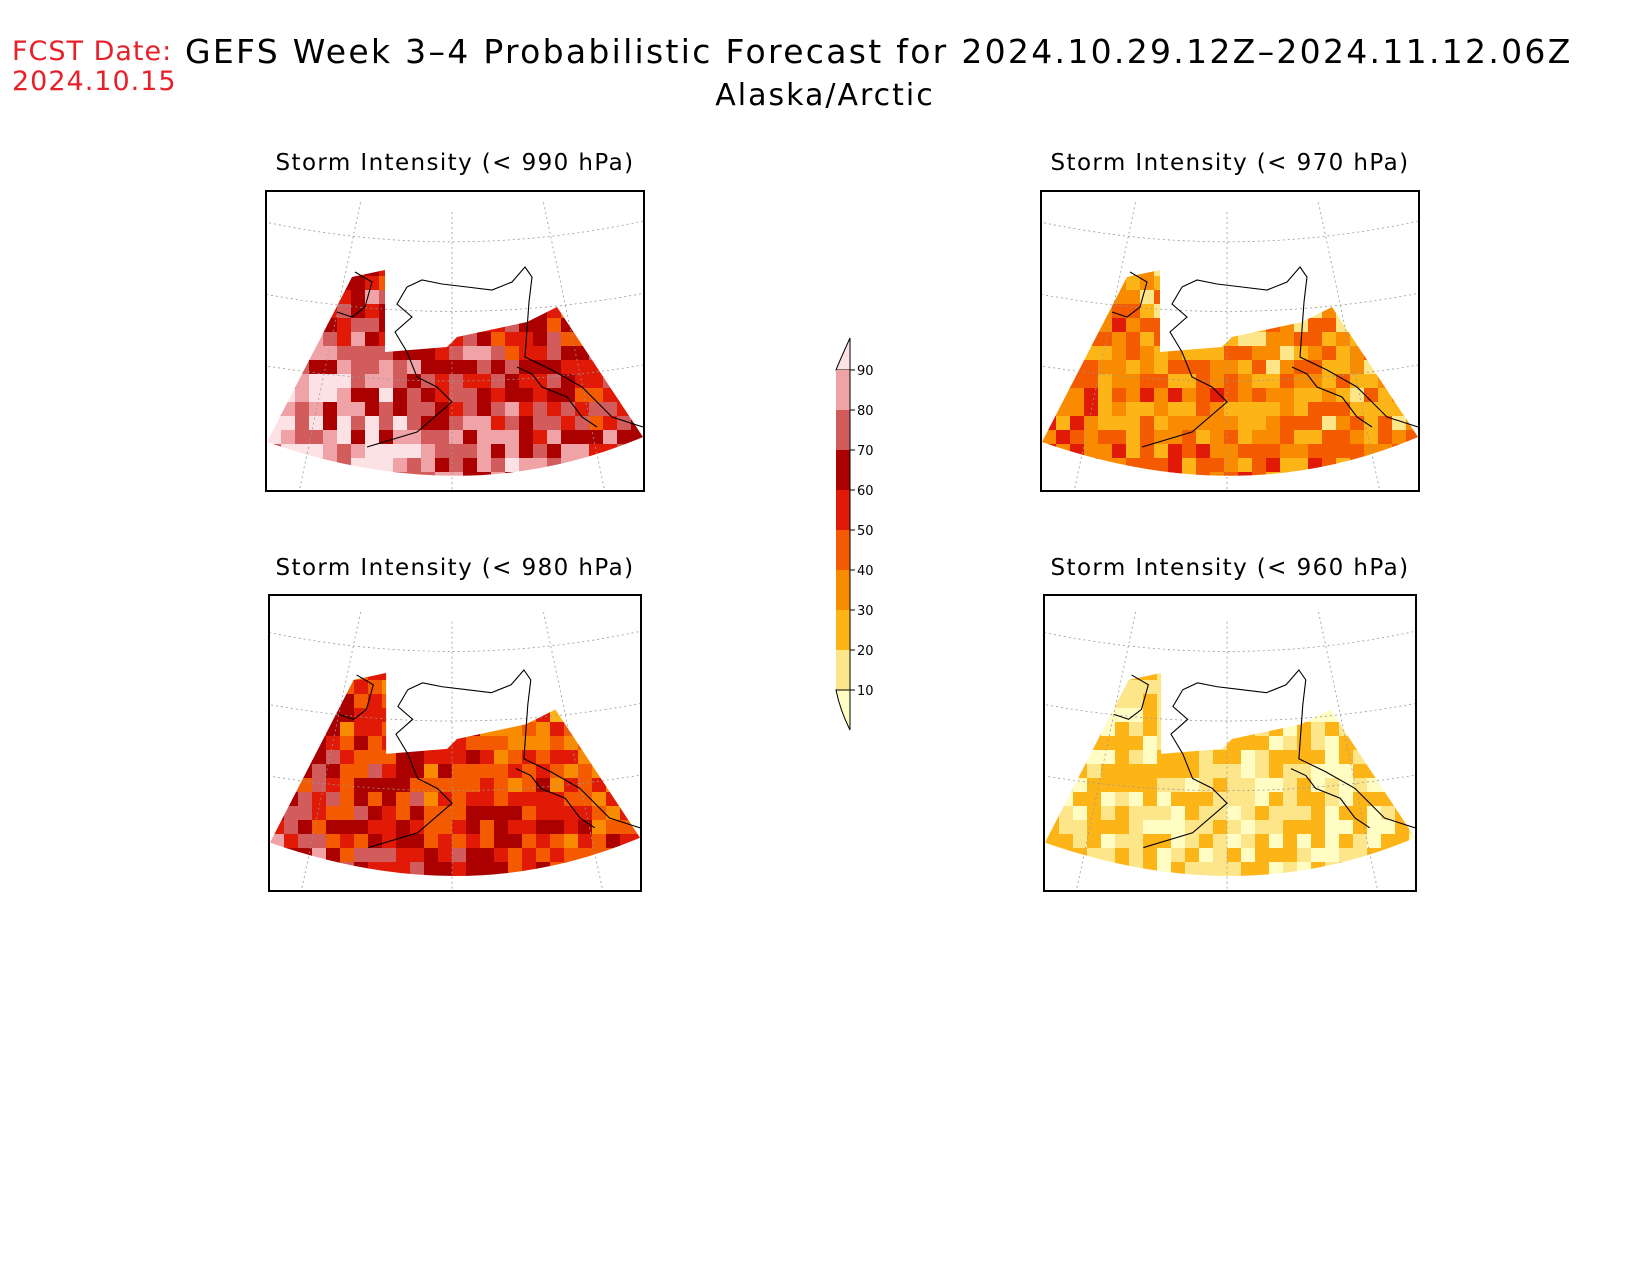 The height and width of the screenshot is (1275, 1650). What do you see at coordinates (1230, 163) in the screenshot?
I see `panel-title-970: Storm Intensity (< 970 hPa)` at bounding box center [1230, 163].